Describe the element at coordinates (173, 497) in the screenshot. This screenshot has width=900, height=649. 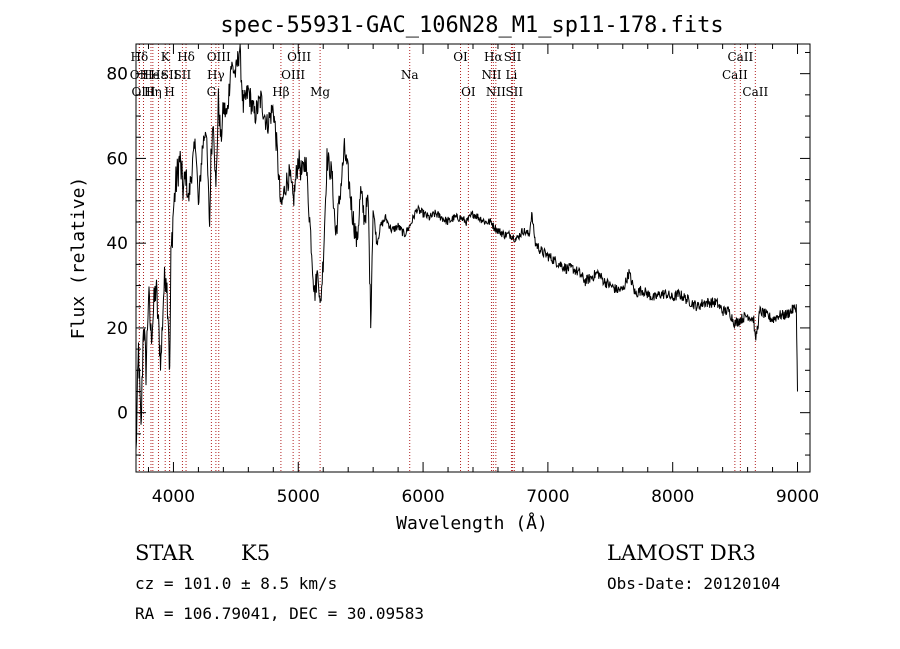
I see `x-tick-label: 4000` at that location.